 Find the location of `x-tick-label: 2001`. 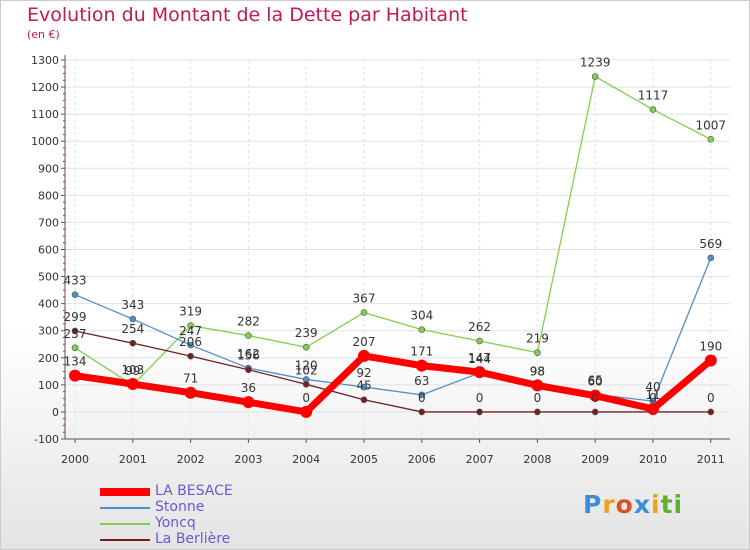

x-tick-label: 2001 is located at coordinates (133, 459).